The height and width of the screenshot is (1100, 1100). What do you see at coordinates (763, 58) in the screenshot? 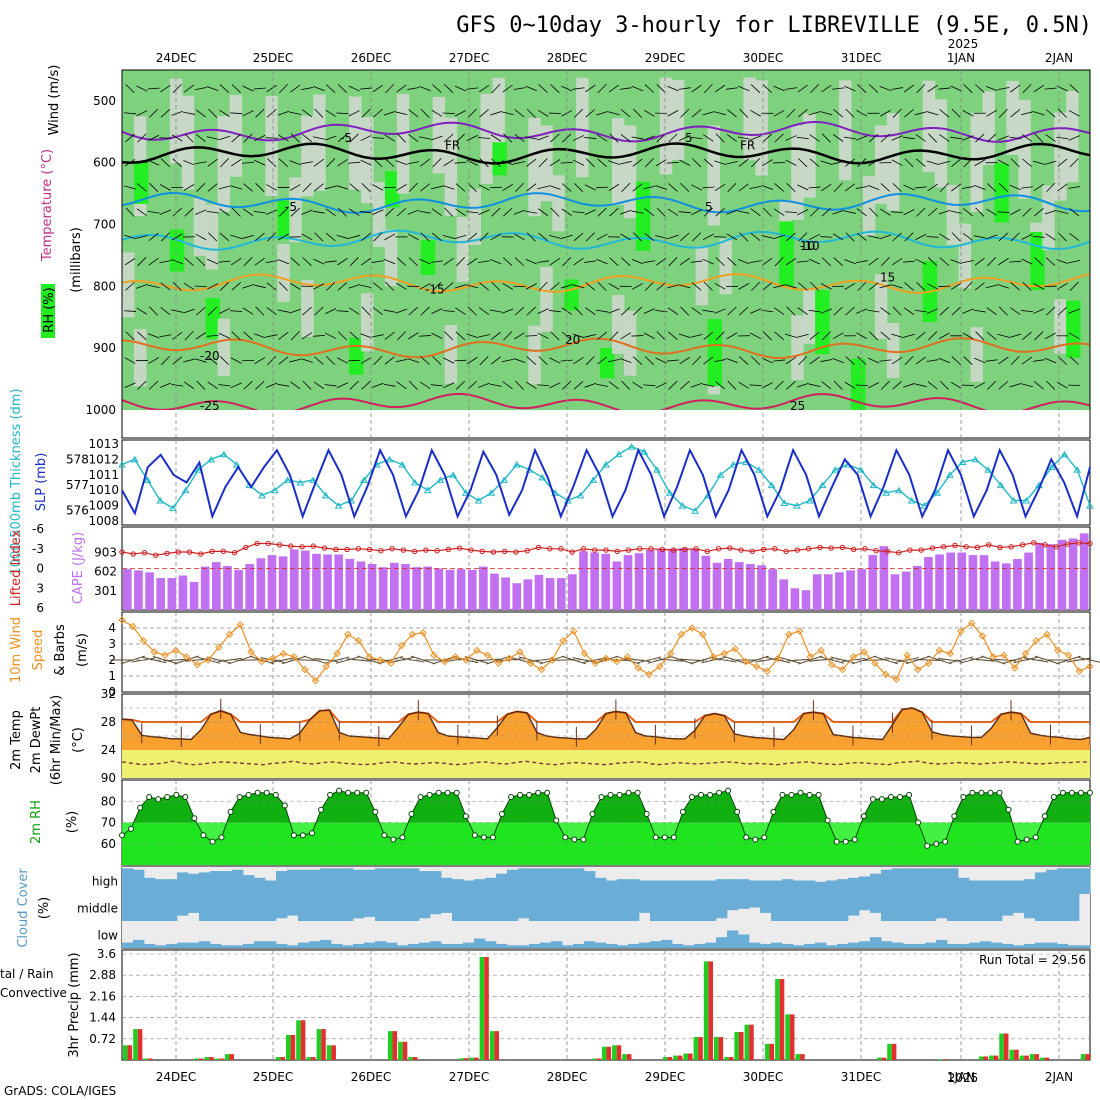
I see `date-label-top-6: 30DEC` at bounding box center [763, 58].